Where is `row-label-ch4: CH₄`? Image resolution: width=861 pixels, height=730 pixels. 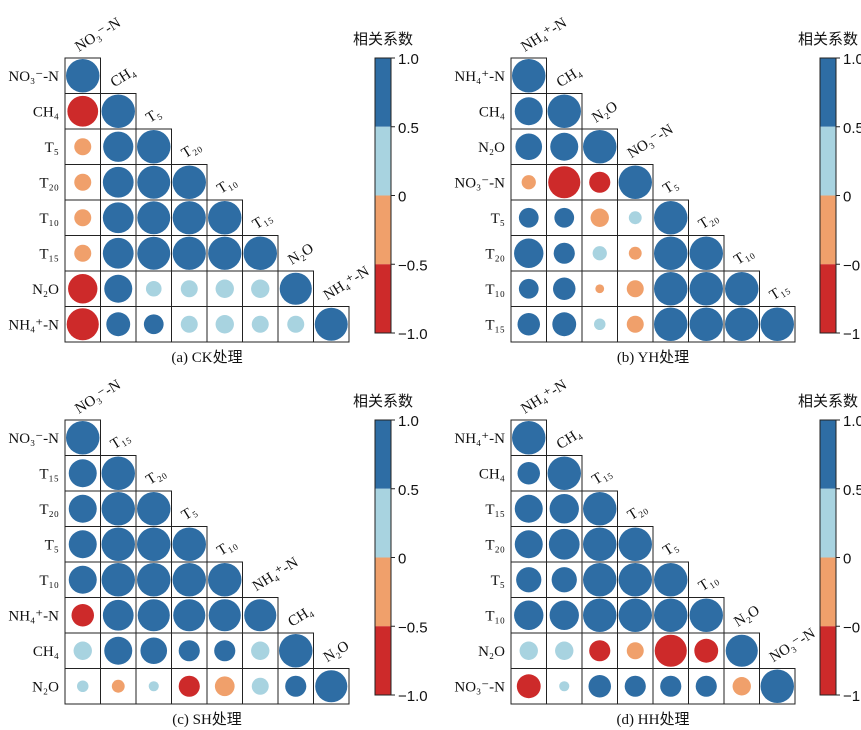
row-label-ch4: CH₄ is located at coordinates (46, 652).